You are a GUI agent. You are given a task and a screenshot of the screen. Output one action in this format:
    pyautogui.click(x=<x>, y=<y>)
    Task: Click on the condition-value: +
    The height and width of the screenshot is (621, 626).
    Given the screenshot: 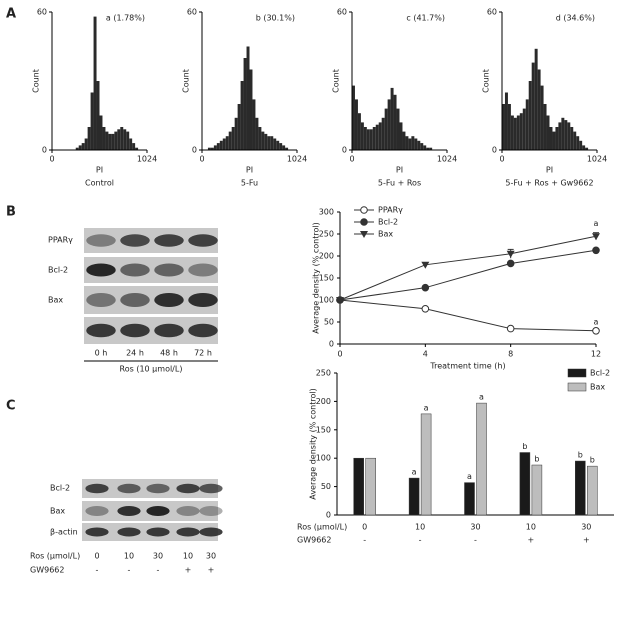 What is the action you would take?
    pyautogui.click(x=188, y=570)
    